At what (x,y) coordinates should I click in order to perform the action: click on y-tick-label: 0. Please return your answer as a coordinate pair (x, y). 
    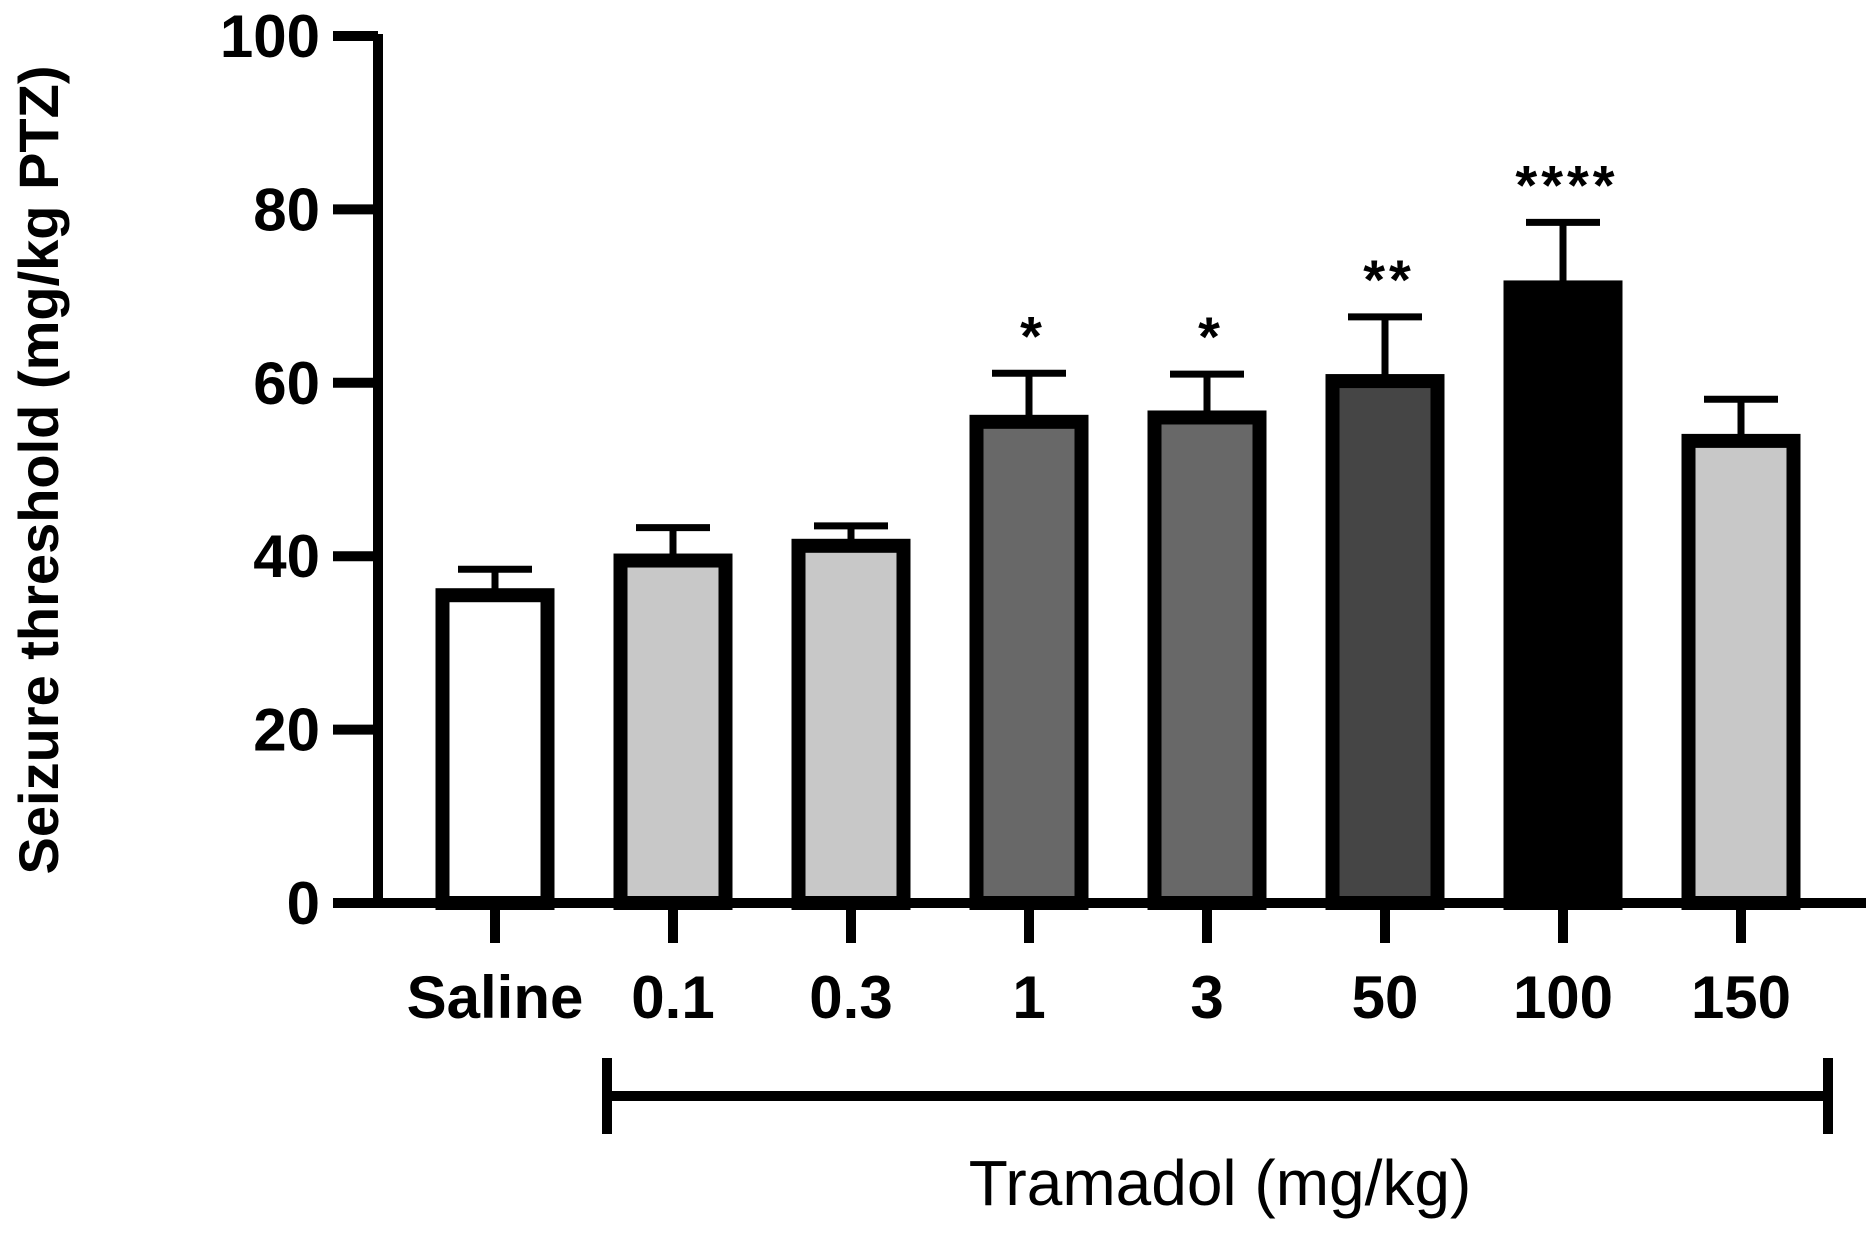
    Looking at the image, I should click on (303, 903).